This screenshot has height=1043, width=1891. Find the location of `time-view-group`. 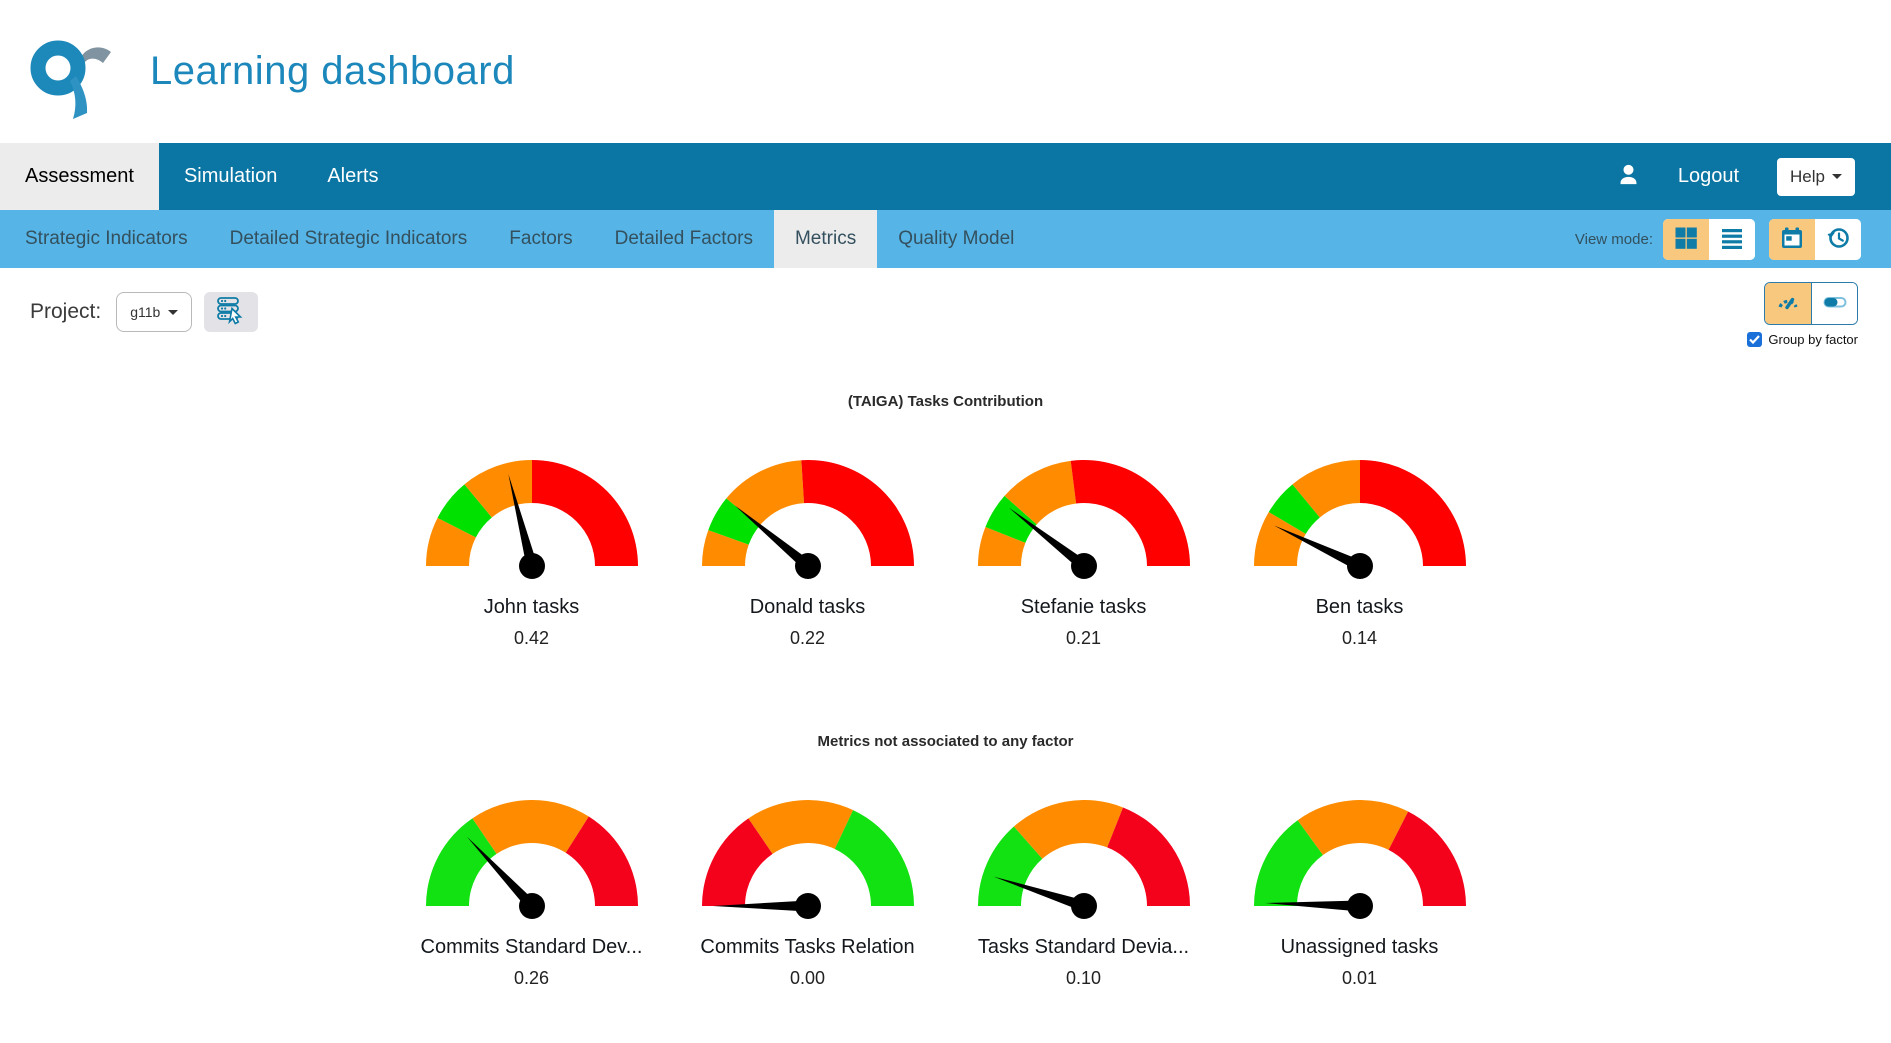

time-view-group is located at coordinates (1815, 239).